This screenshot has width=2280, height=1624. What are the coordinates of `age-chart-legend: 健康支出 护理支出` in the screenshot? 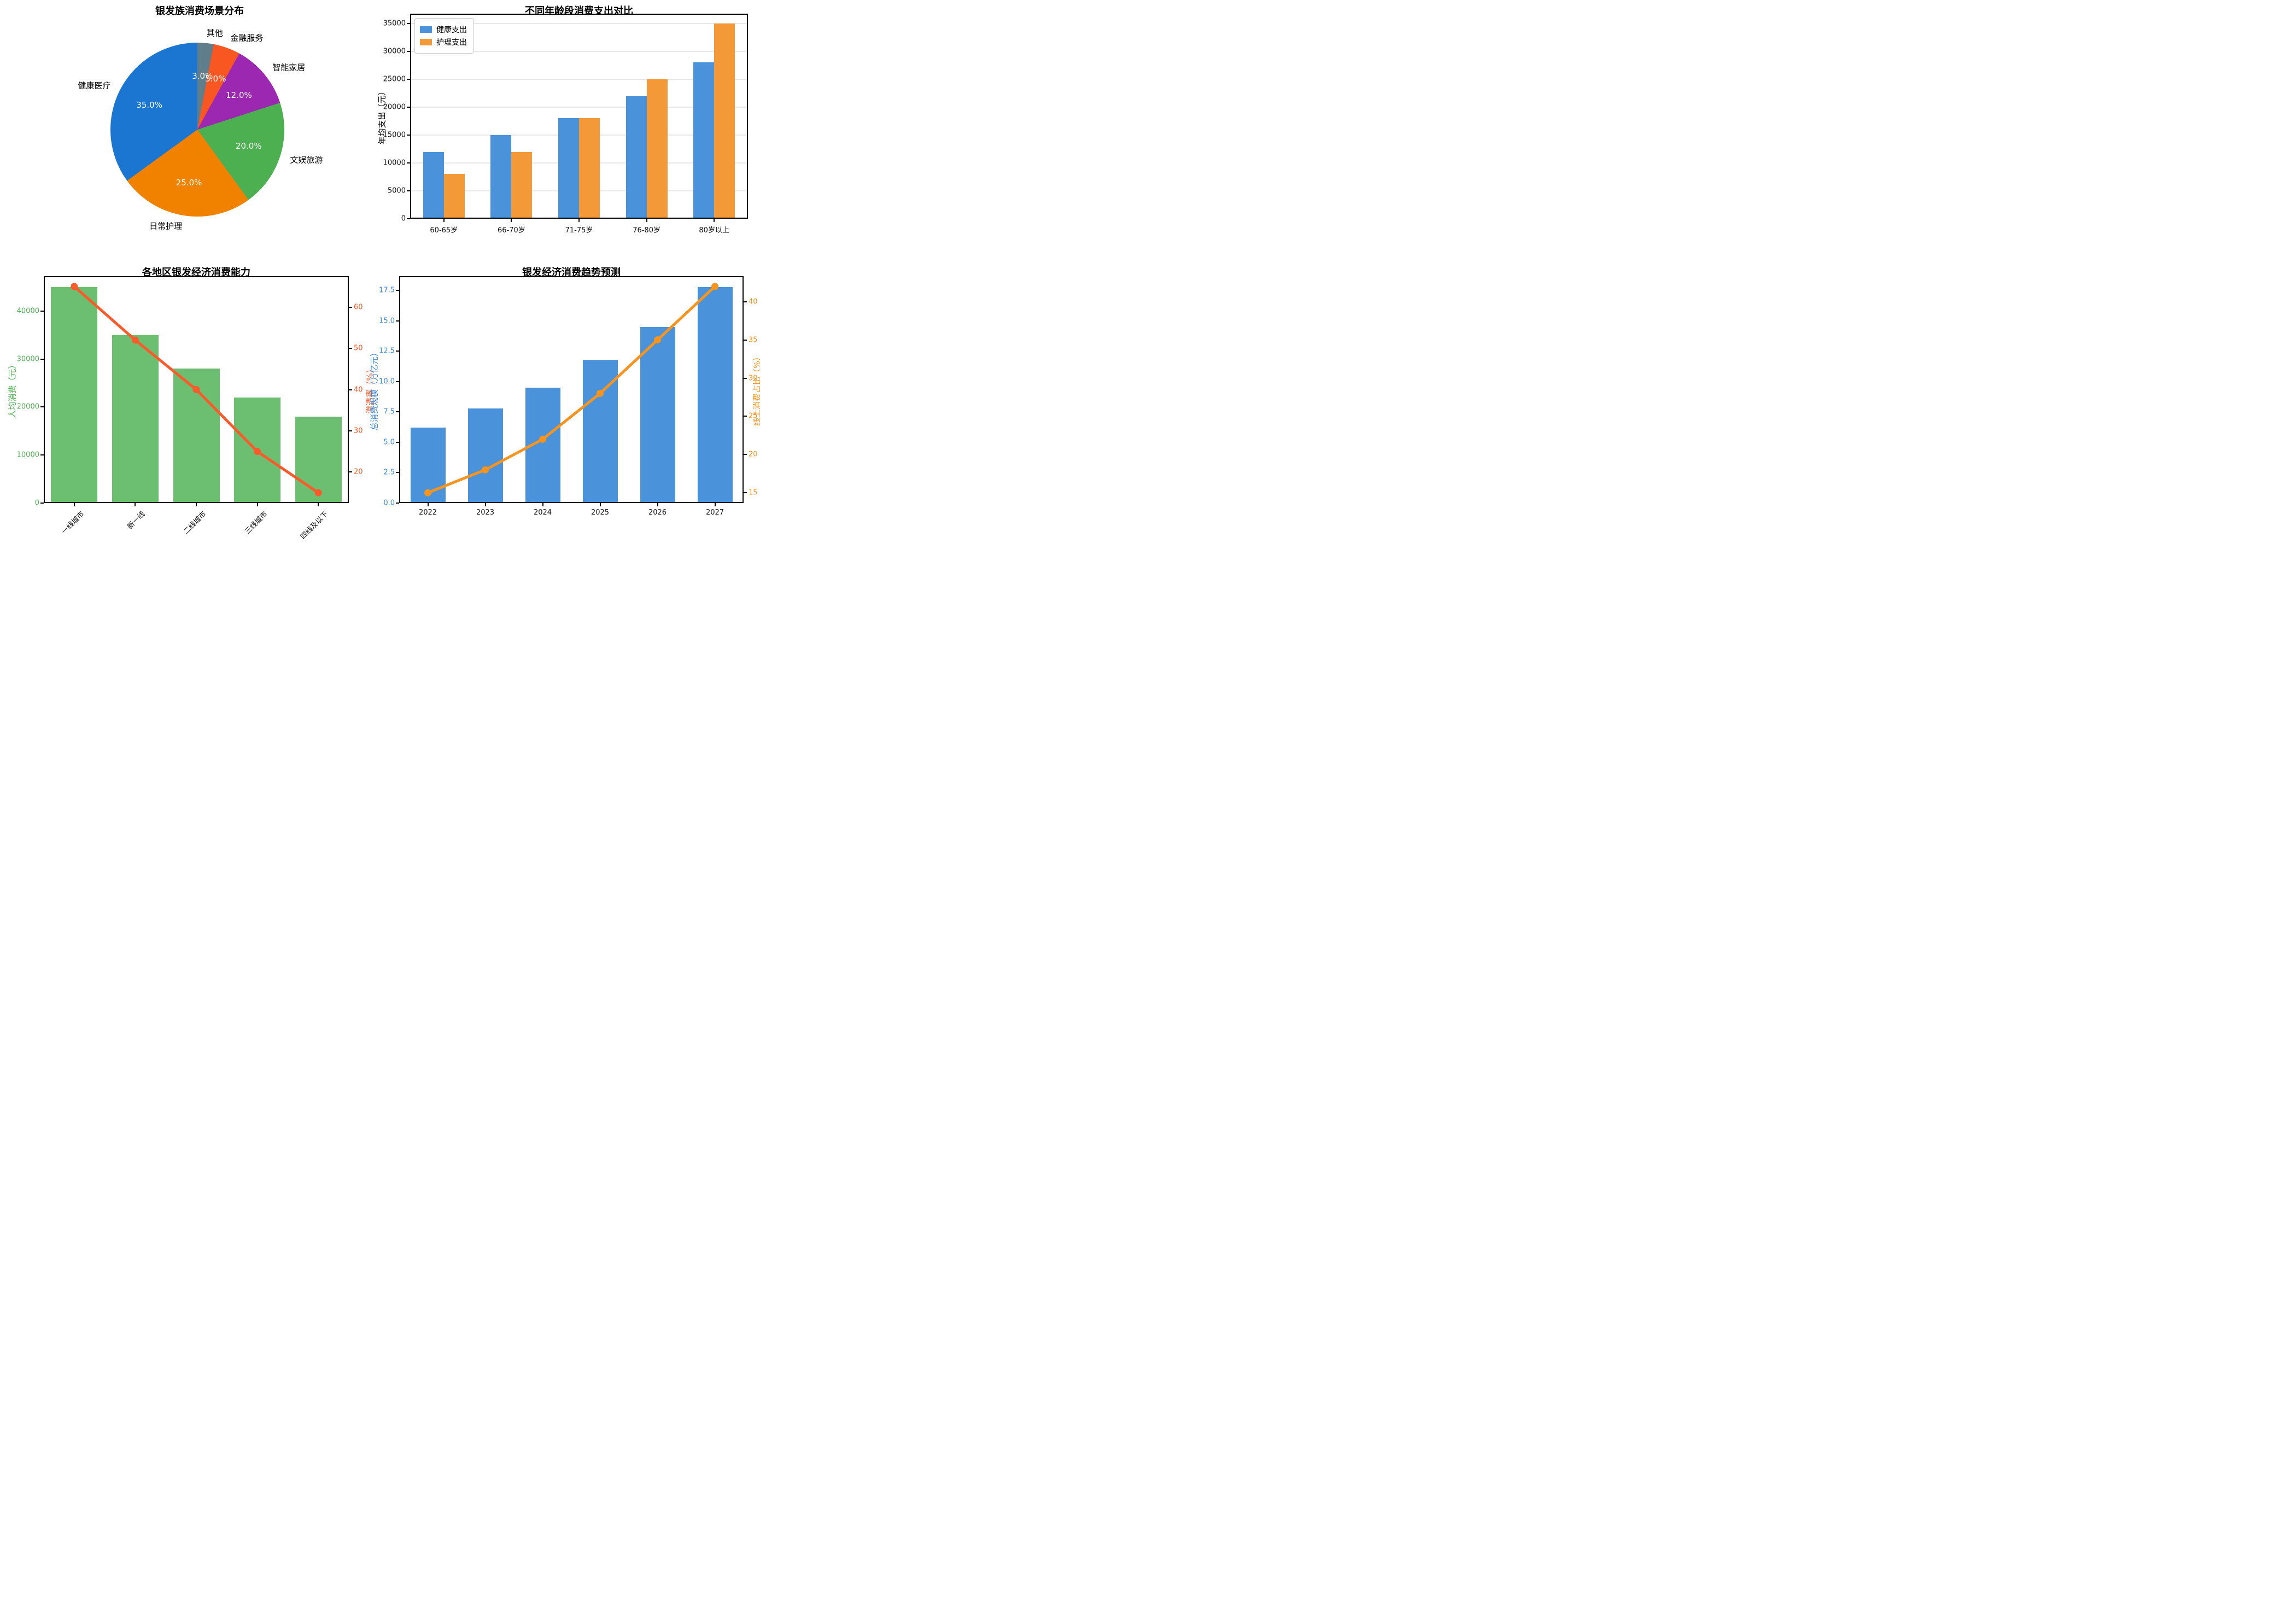 It's located at (444, 36).